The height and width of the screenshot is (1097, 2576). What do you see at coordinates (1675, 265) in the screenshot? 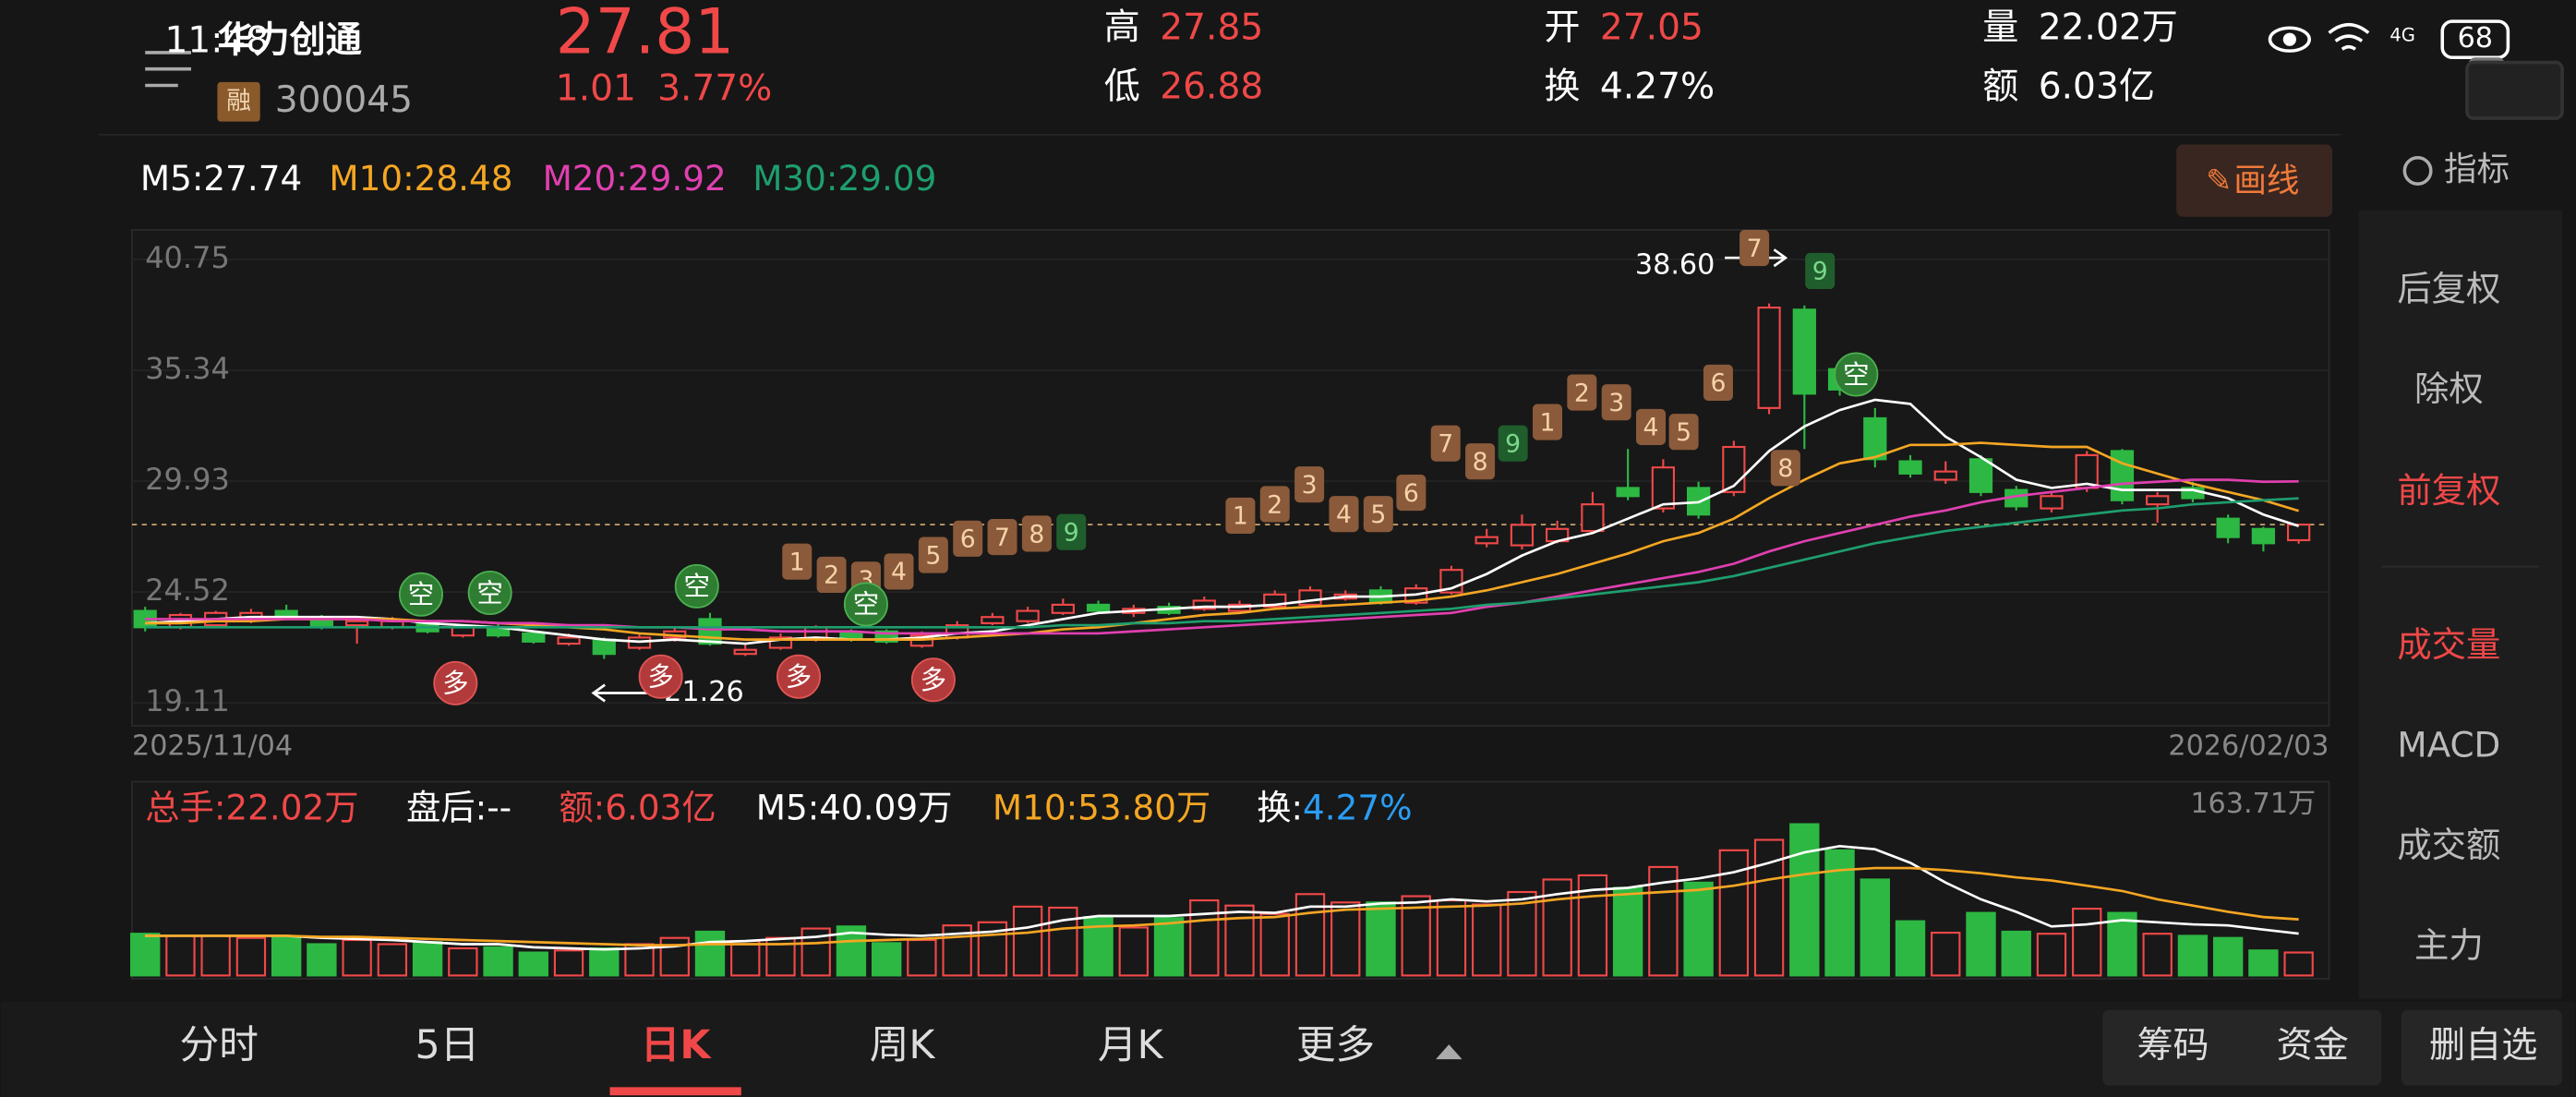
I see `high-label: 38.60` at bounding box center [1675, 265].